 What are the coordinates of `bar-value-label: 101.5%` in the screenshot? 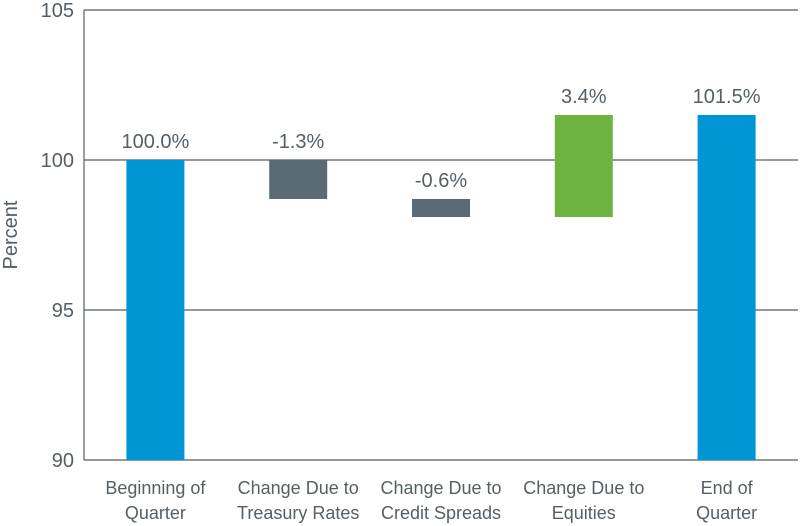 It's located at (727, 97).